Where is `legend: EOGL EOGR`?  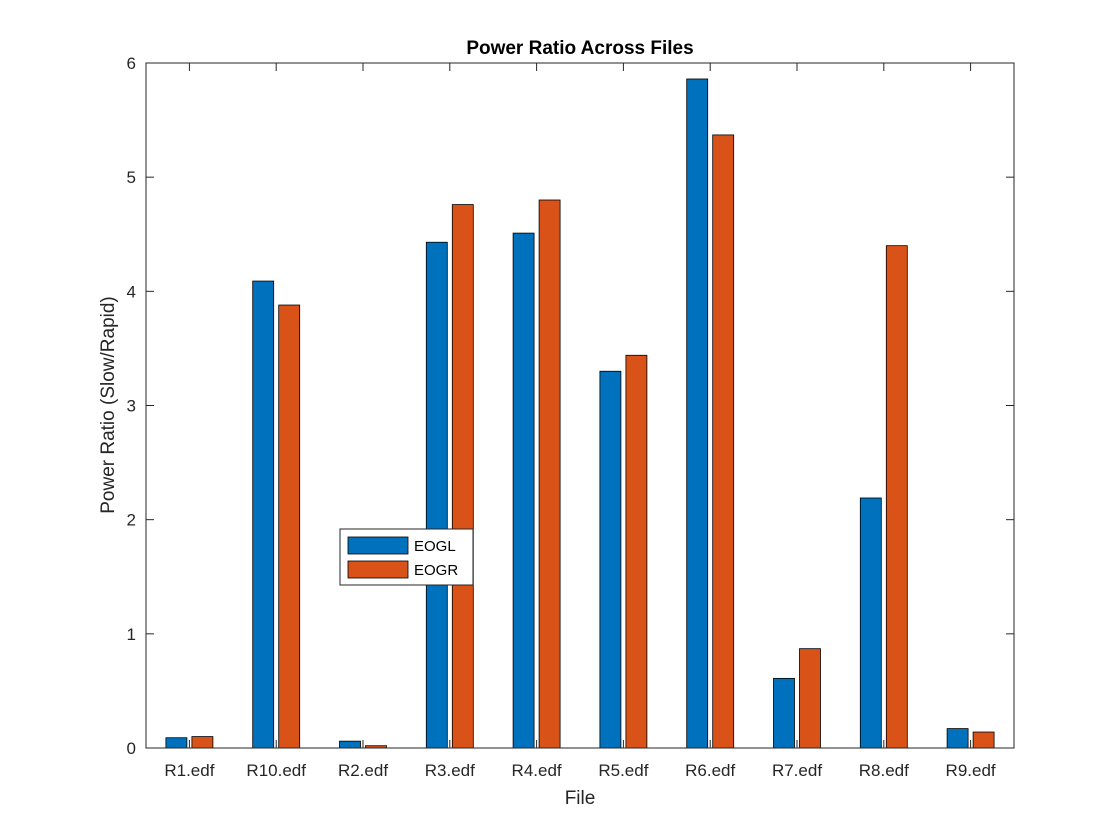
legend: EOGL EOGR is located at coordinates (406, 557).